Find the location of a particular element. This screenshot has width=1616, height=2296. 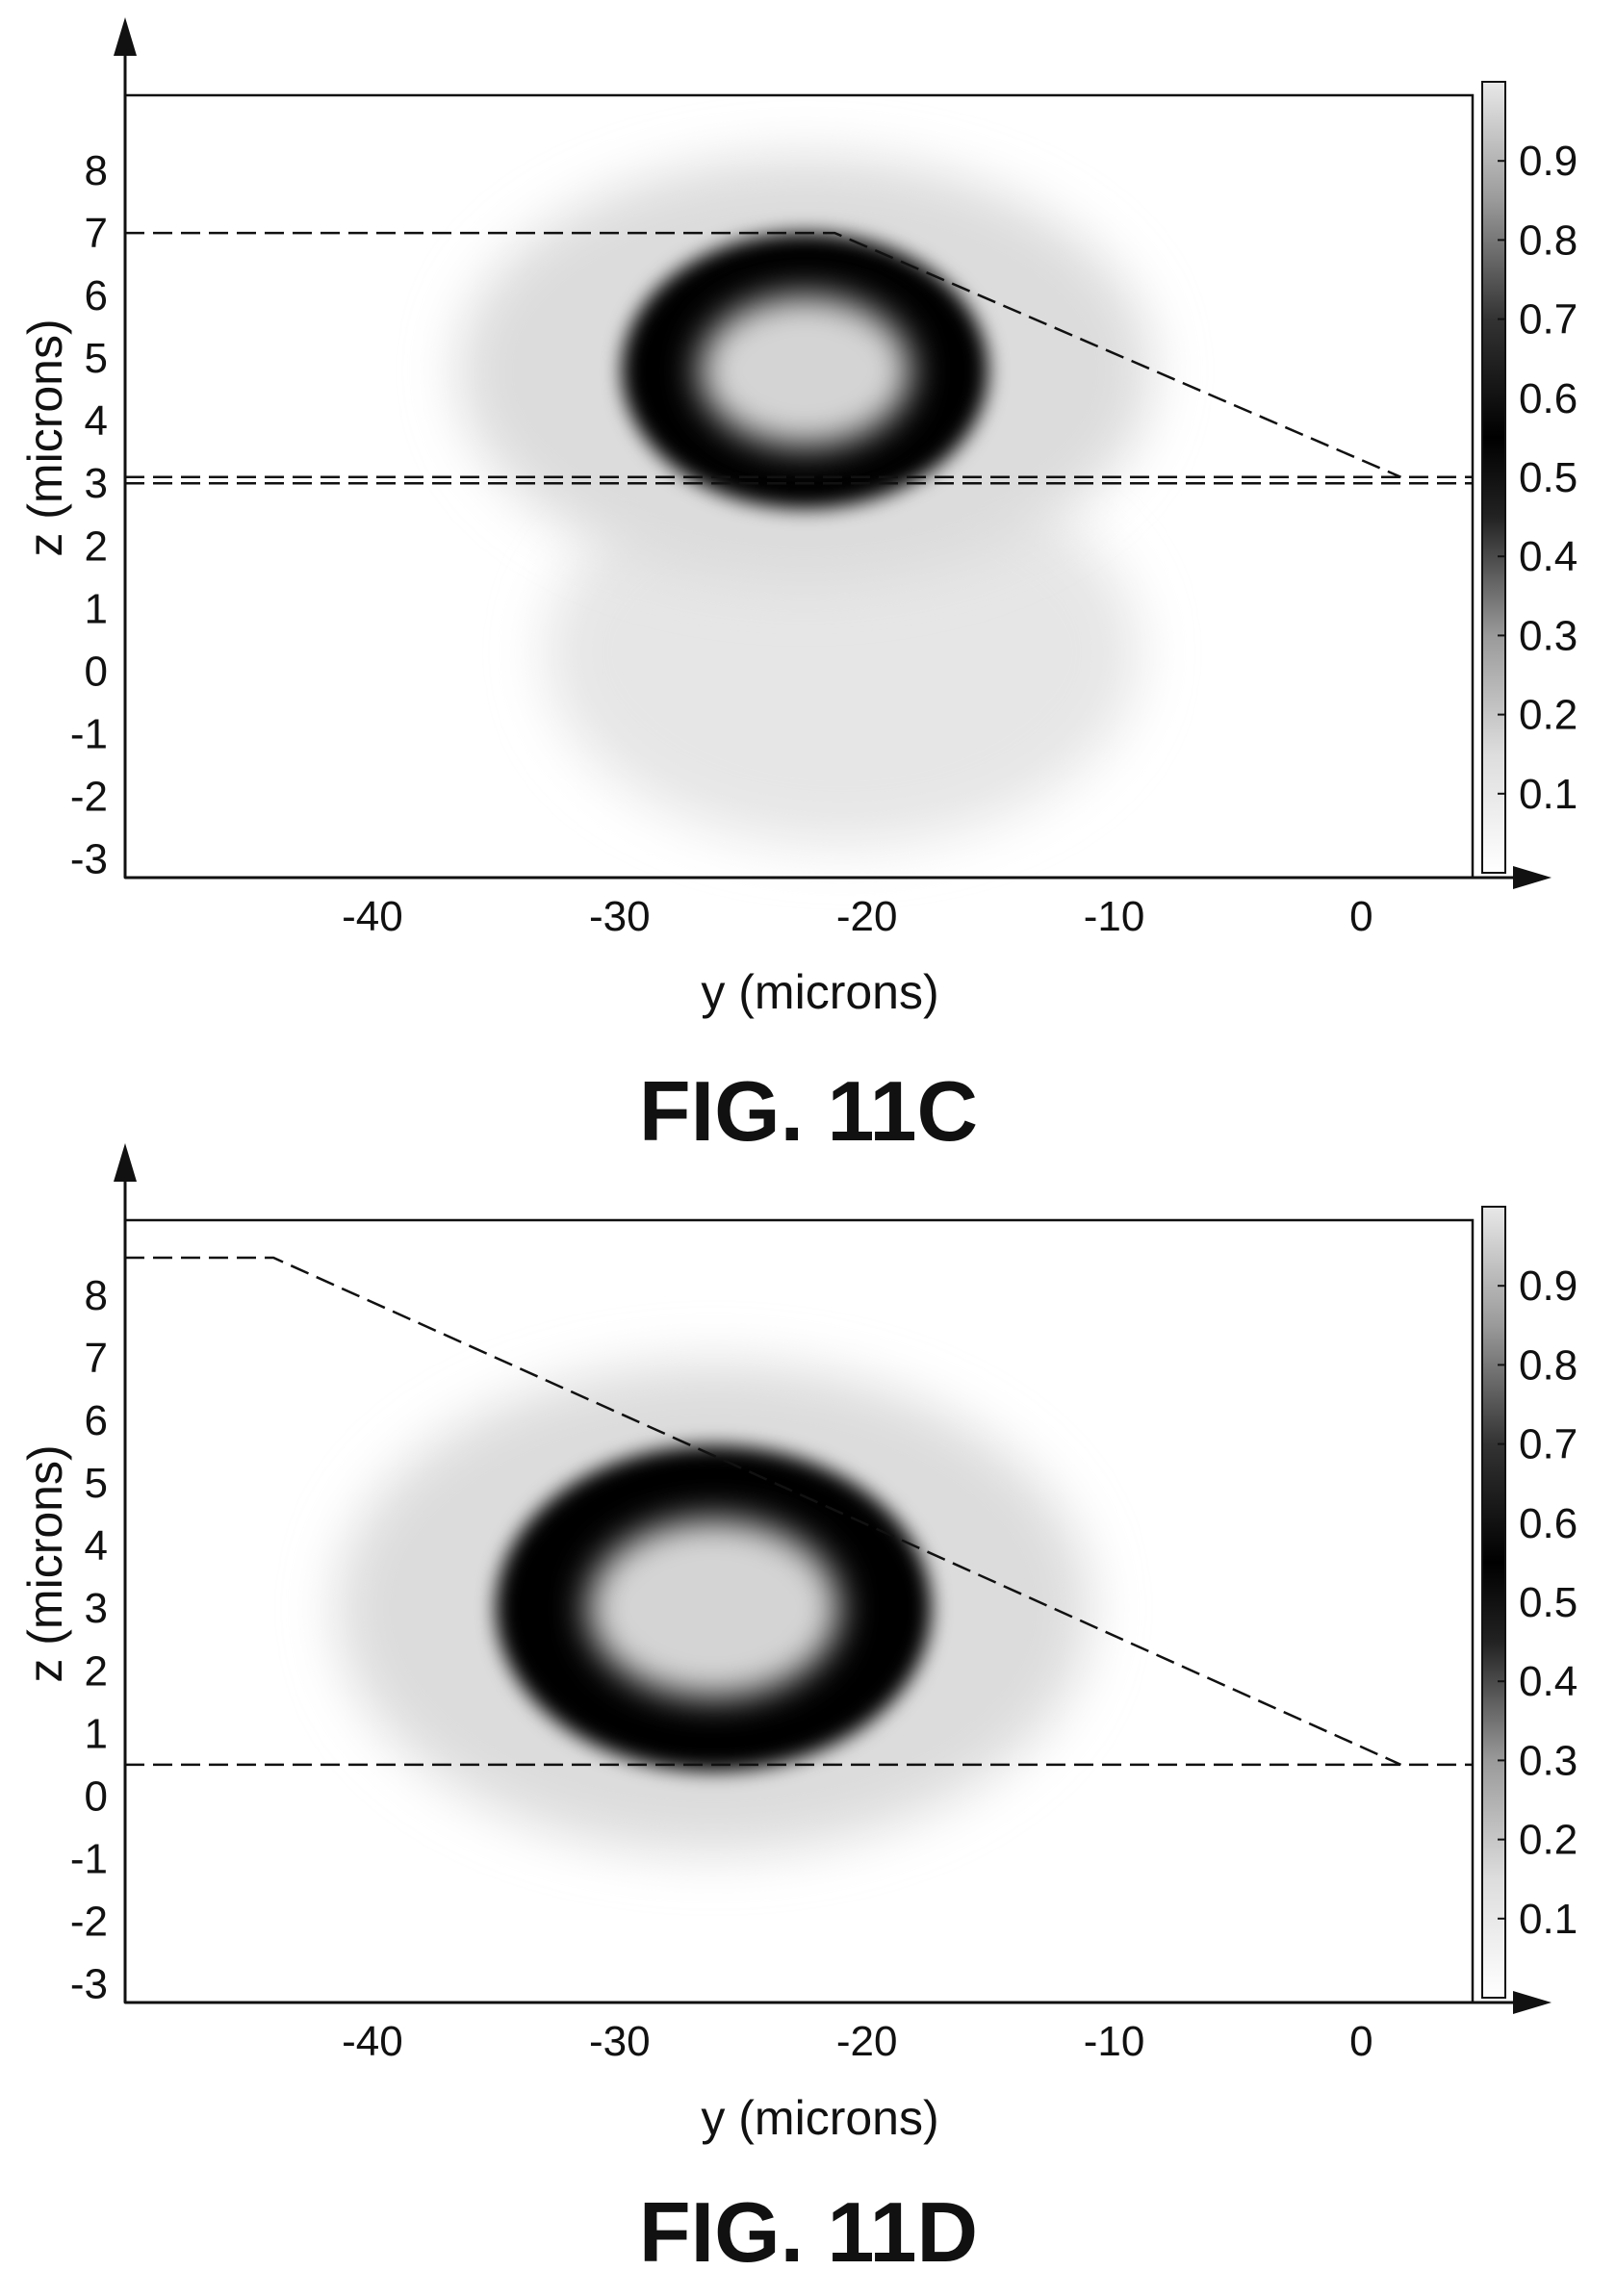

x-axis-label-11c: y (microns) is located at coordinates (820, 992).